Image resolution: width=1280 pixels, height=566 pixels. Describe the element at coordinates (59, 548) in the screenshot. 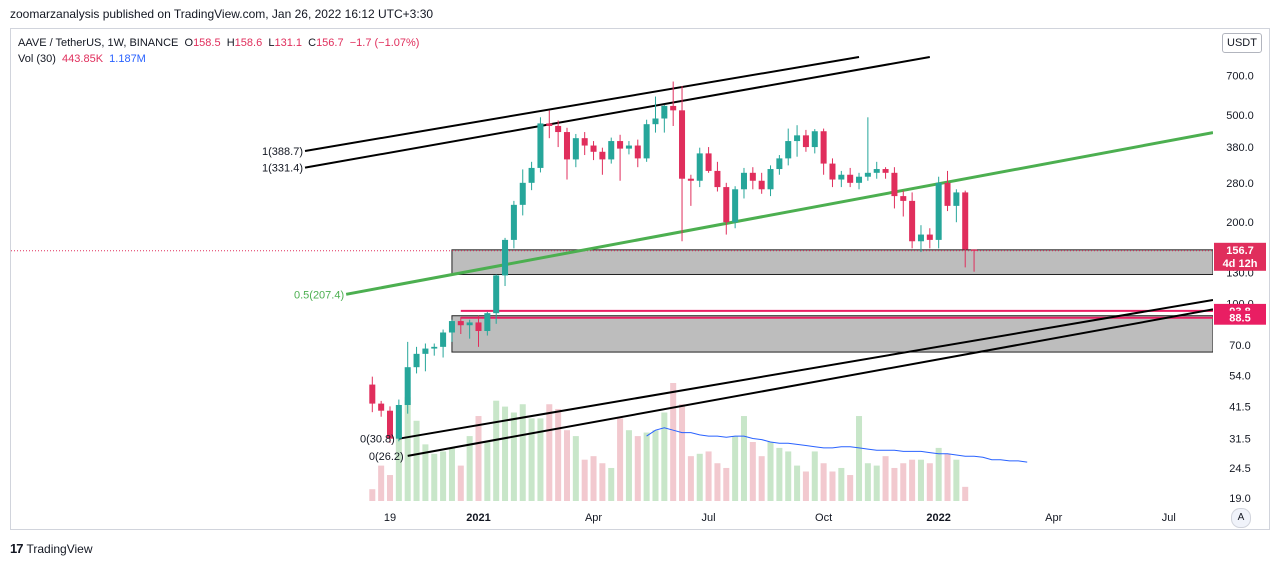

I see `footer-brand-name: TradingView` at that location.